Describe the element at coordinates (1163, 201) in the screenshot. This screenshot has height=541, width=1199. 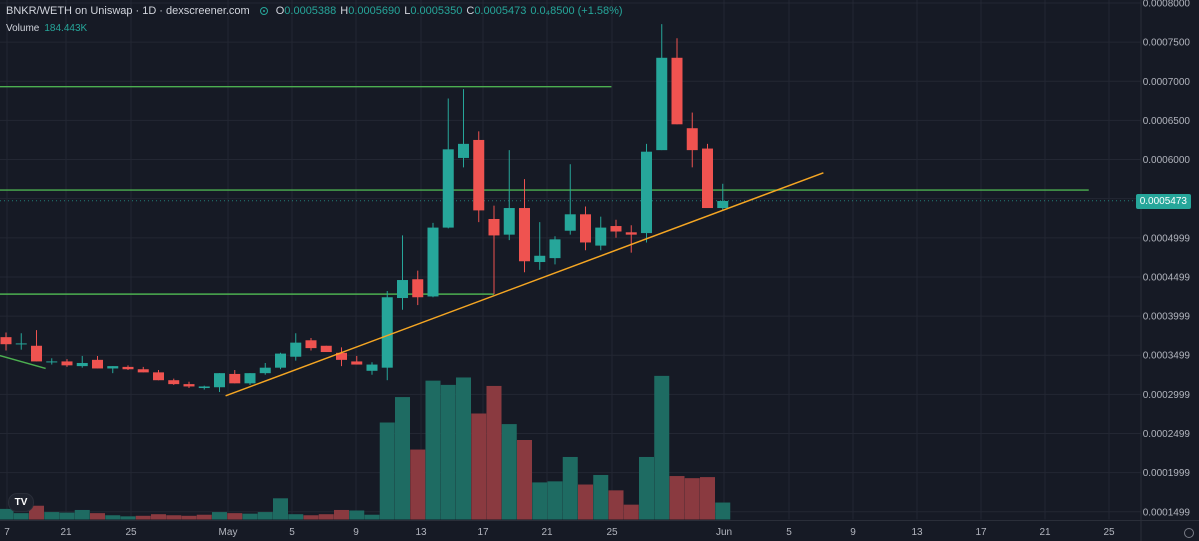
I see `last-price-tag: 0.0005473` at that location.